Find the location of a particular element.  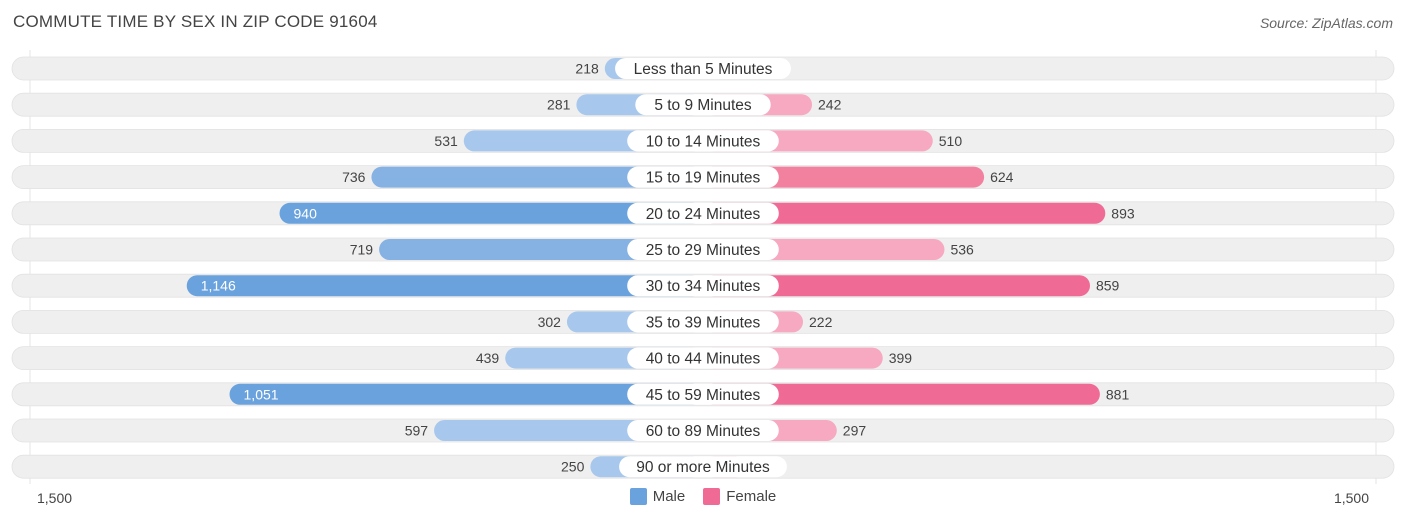

female-value-label: 536 is located at coordinates (962, 250).